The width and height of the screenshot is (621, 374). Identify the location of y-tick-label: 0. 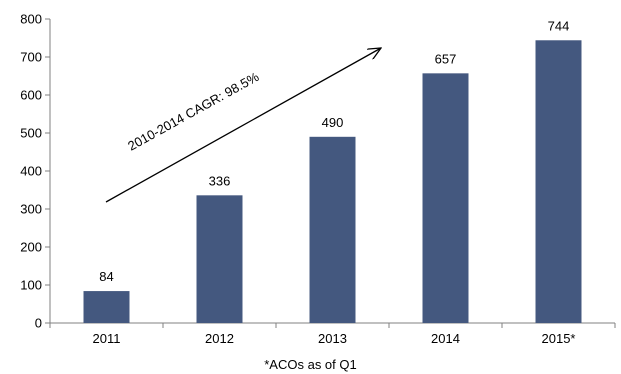
(38, 323).